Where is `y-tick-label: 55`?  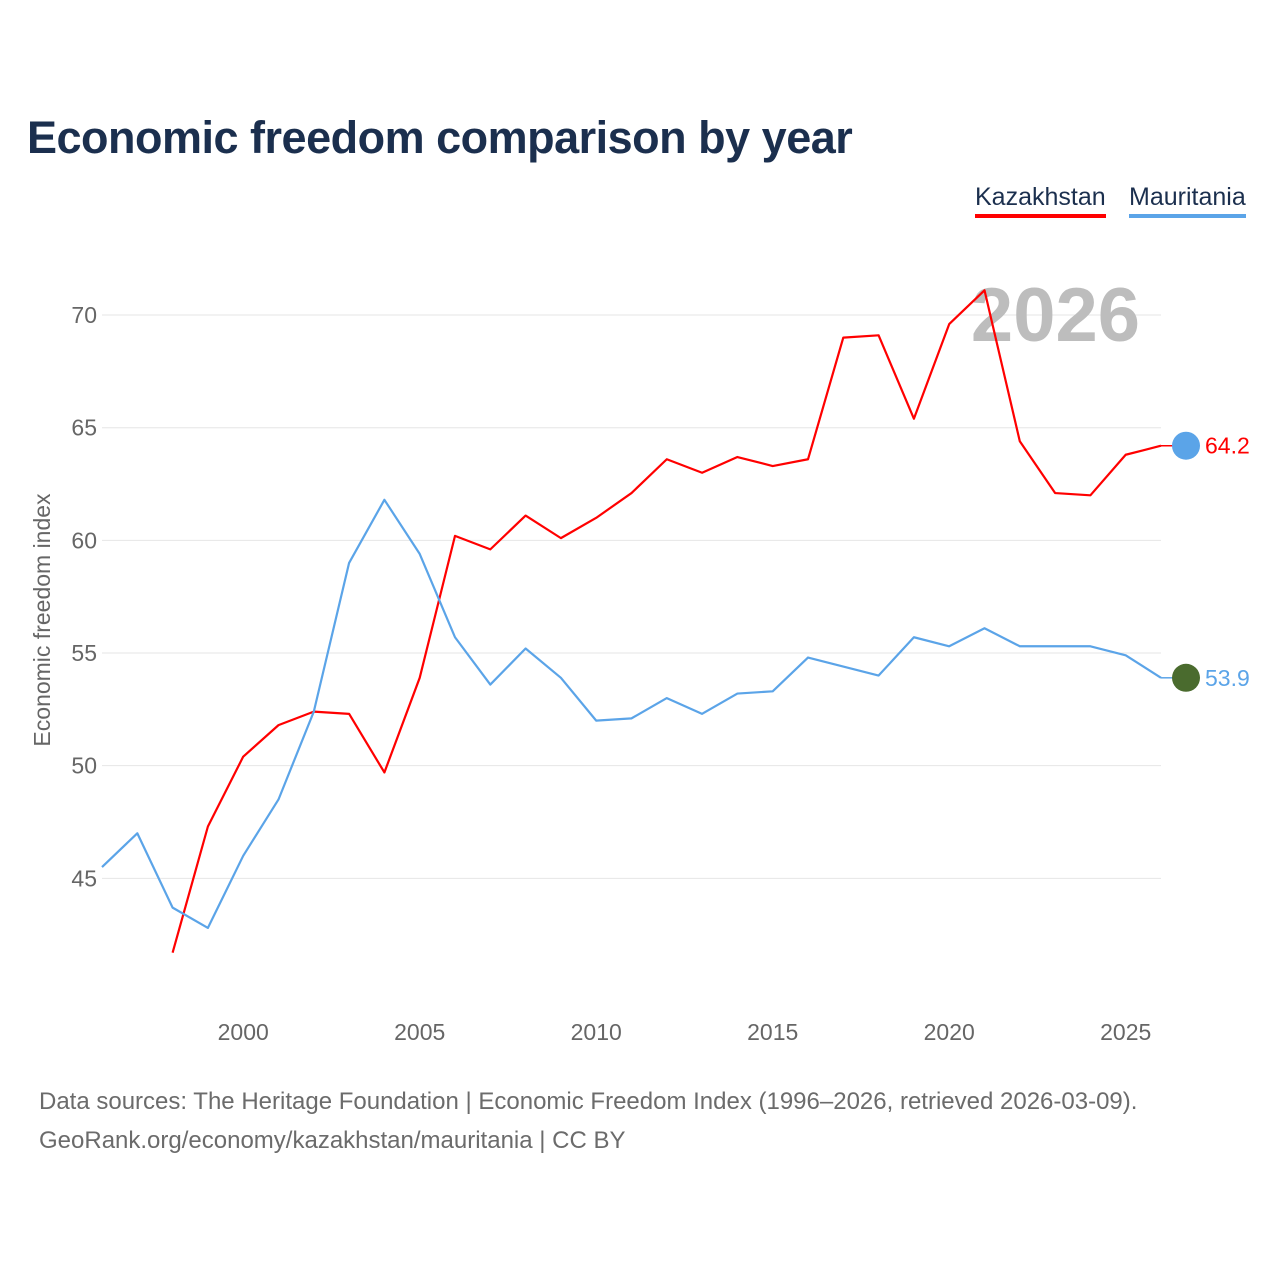
y-tick-label: 55 is located at coordinates (84, 653).